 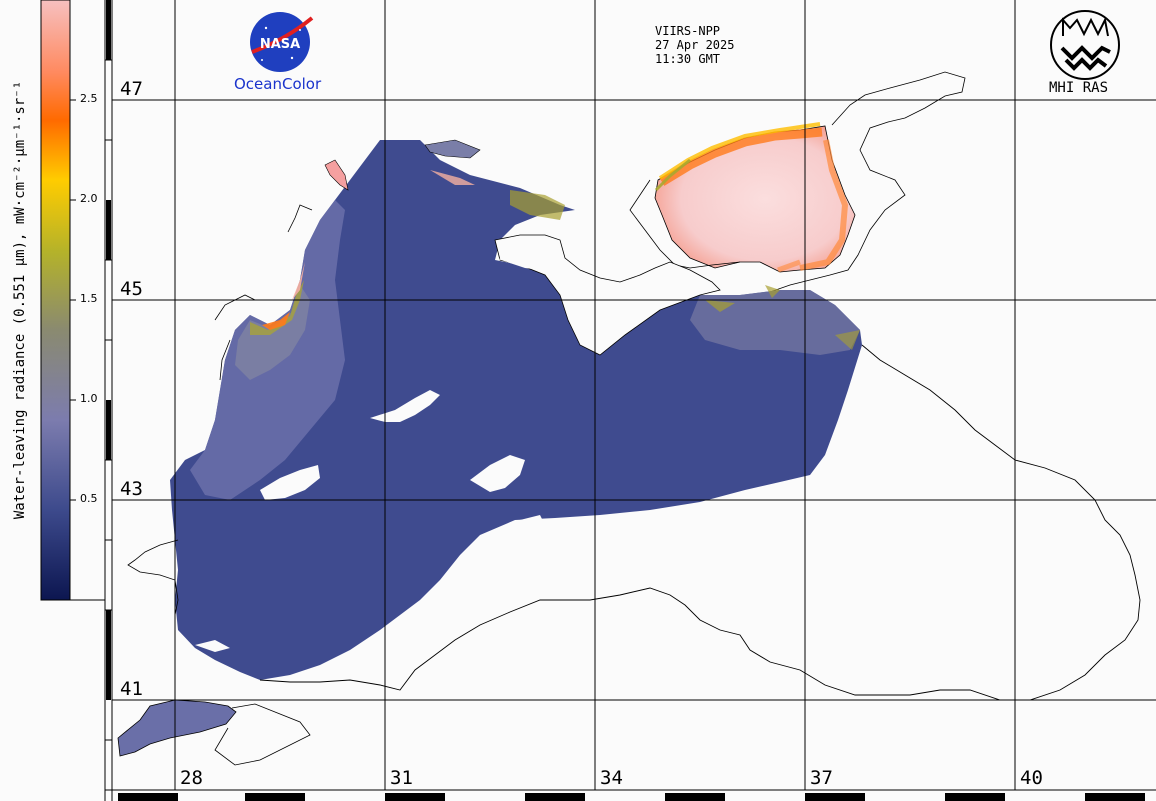 What do you see at coordinates (401, 778) in the screenshot?
I see `lon-label-31: 31` at bounding box center [401, 778].